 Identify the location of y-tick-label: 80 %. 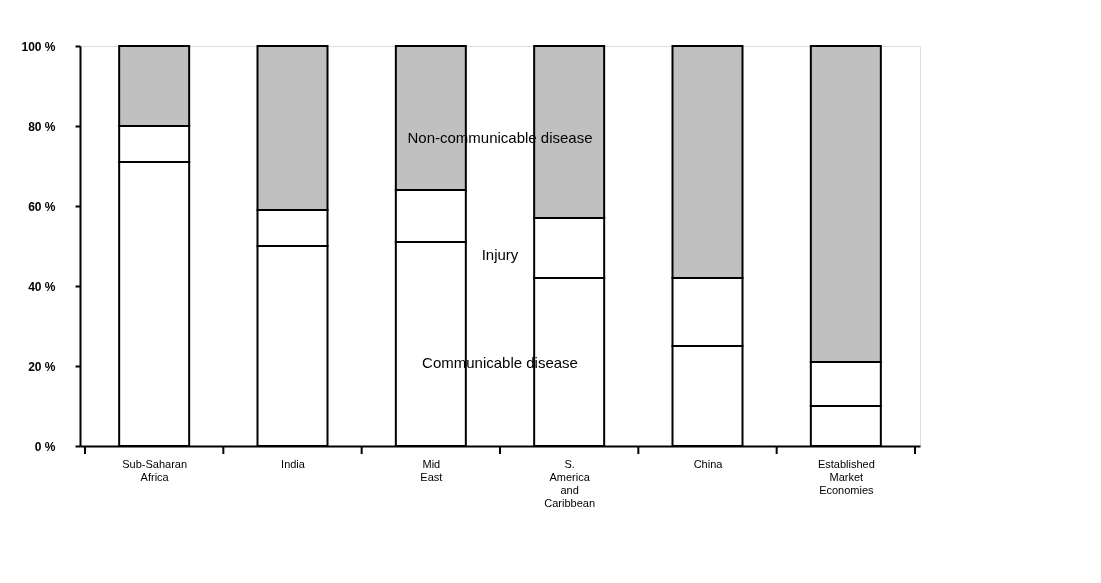
(42, 126).